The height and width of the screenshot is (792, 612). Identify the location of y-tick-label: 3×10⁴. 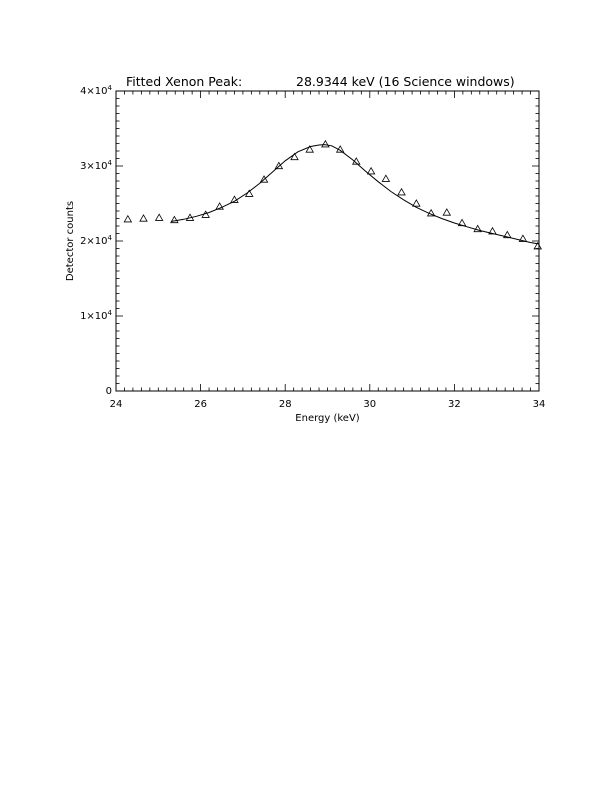
(96, 165).